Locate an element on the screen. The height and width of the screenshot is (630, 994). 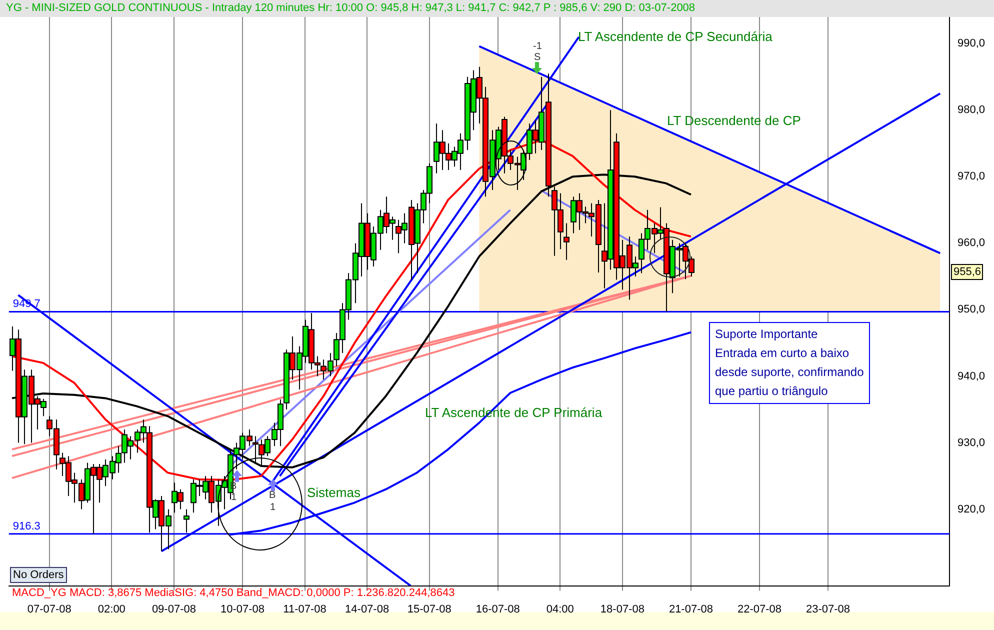
y-tick-label: 920,0 is located at coordinates (971, 509).